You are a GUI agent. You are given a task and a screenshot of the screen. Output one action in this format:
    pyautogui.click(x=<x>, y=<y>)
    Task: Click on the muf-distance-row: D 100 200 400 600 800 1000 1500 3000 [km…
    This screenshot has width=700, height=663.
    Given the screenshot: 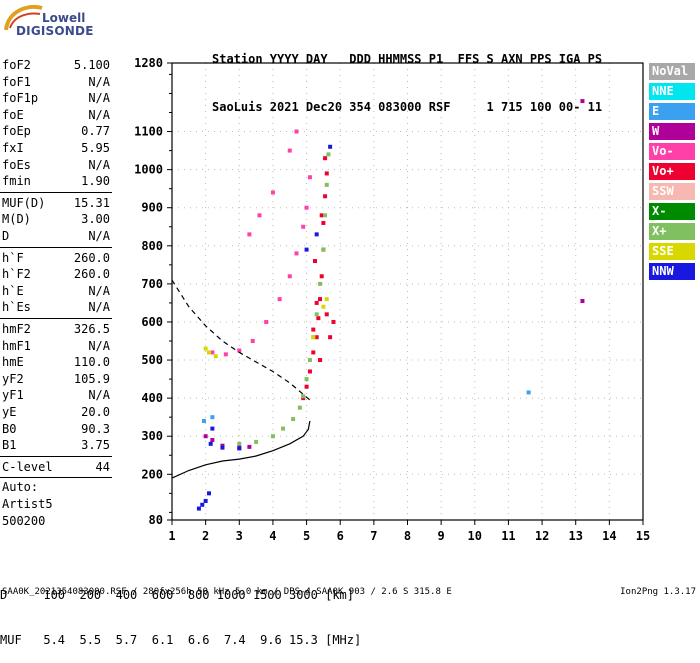 What is the action you would take?
    pyautogui.click(x=177, y=595)
    